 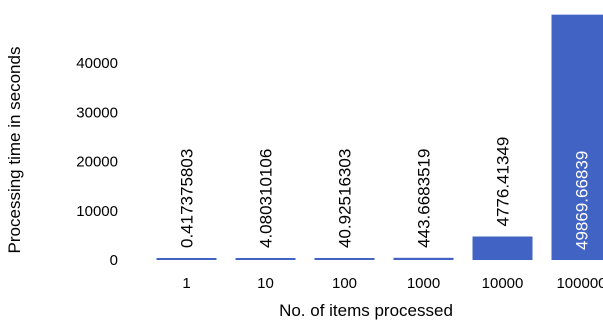 I want to click on y-tick-labels: 0 10000 20000 30000 40000, so click(x=97, y=162).